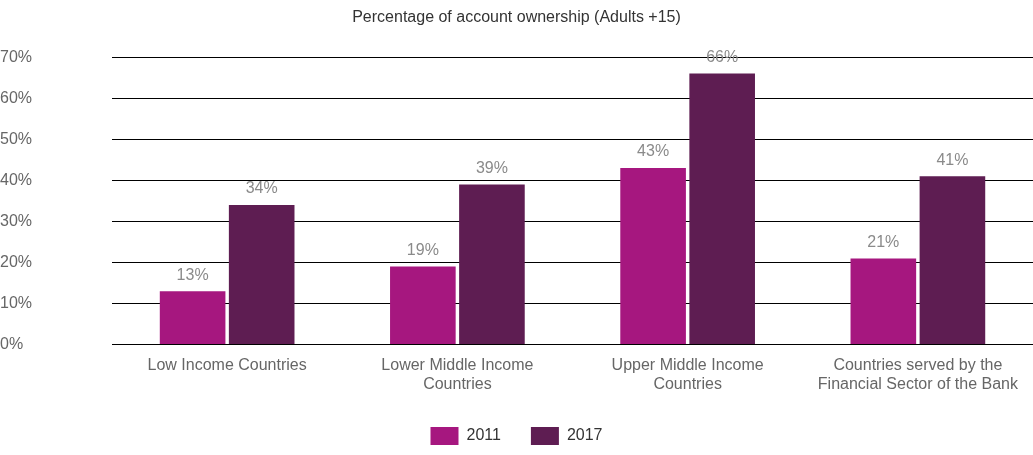 This screenshot has height=455, width=1033. Describe the element at coordinates (584, 435) in the screenshot. I see `legend-label: 2017` at that location.